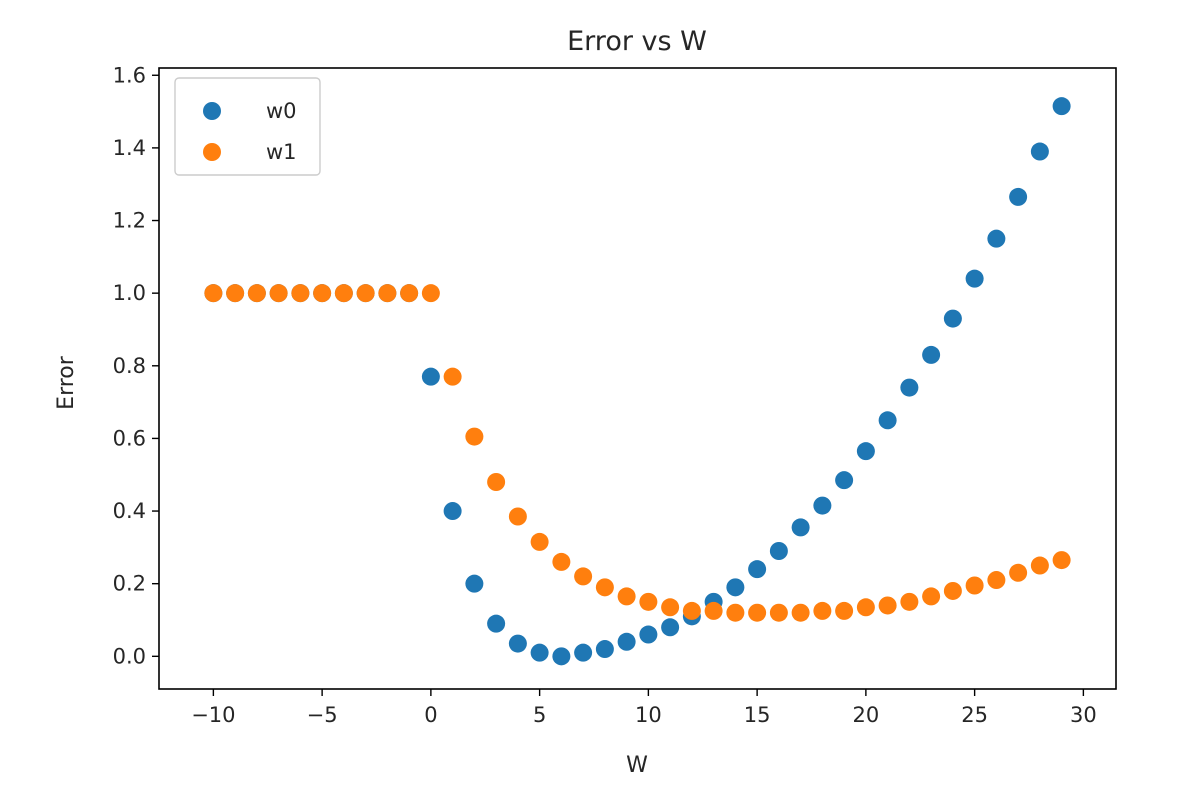 The image size is (1185, 792). I want to click on legend-label-w0: w0, so click(281, 111).